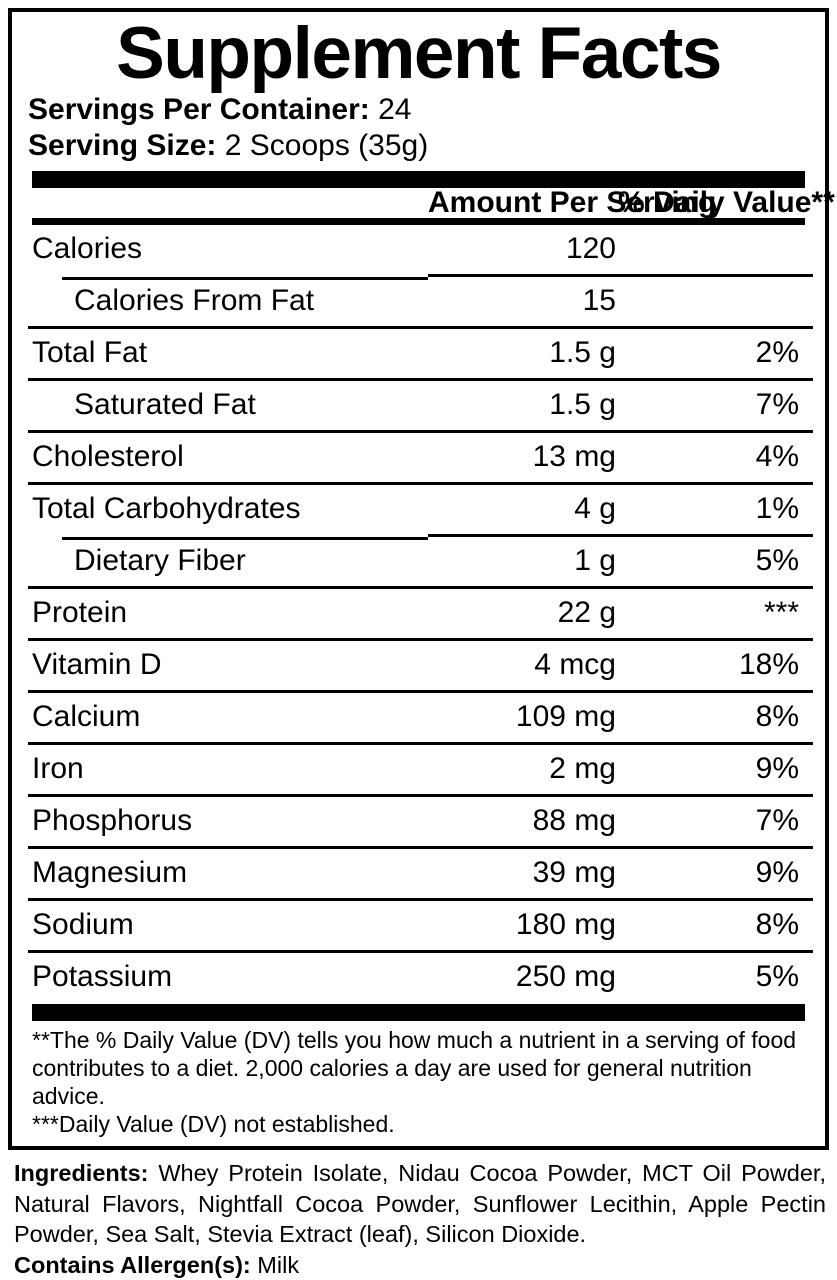  Describe the element at coordinates (228, 508) in the screenshot. I see `nutrient-name: Total Carbohydrates` at that location.